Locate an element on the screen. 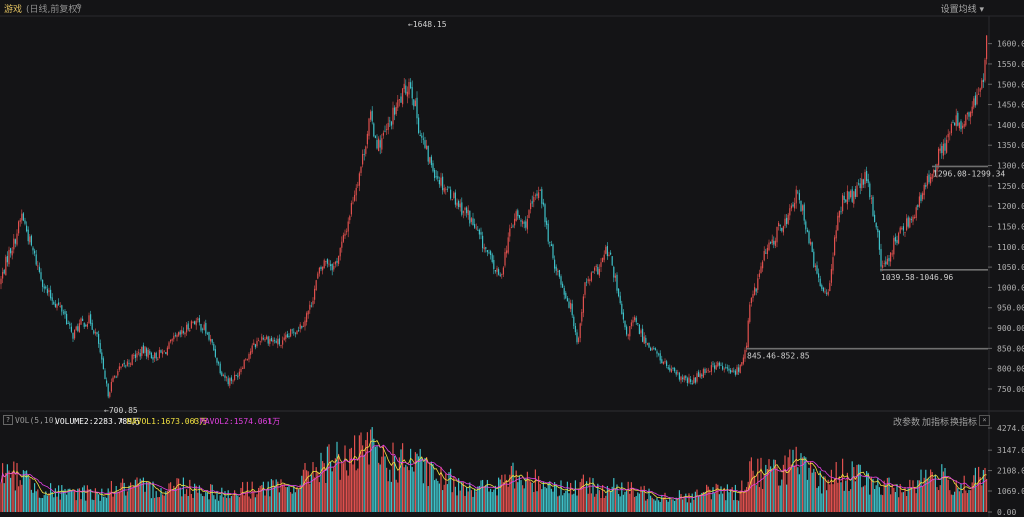  close-icon: × is located at coordinates (984, 420).